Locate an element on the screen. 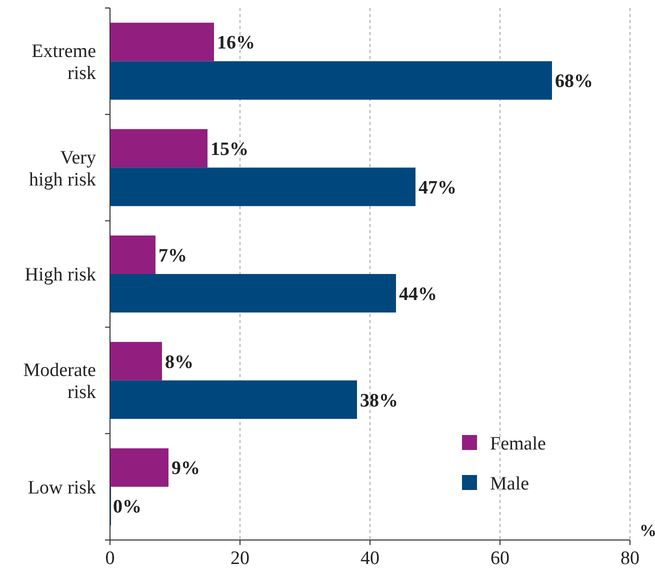 This screenshot has width=655, height=574. x-tick-label: 20 is located at coordinates (240, 558).